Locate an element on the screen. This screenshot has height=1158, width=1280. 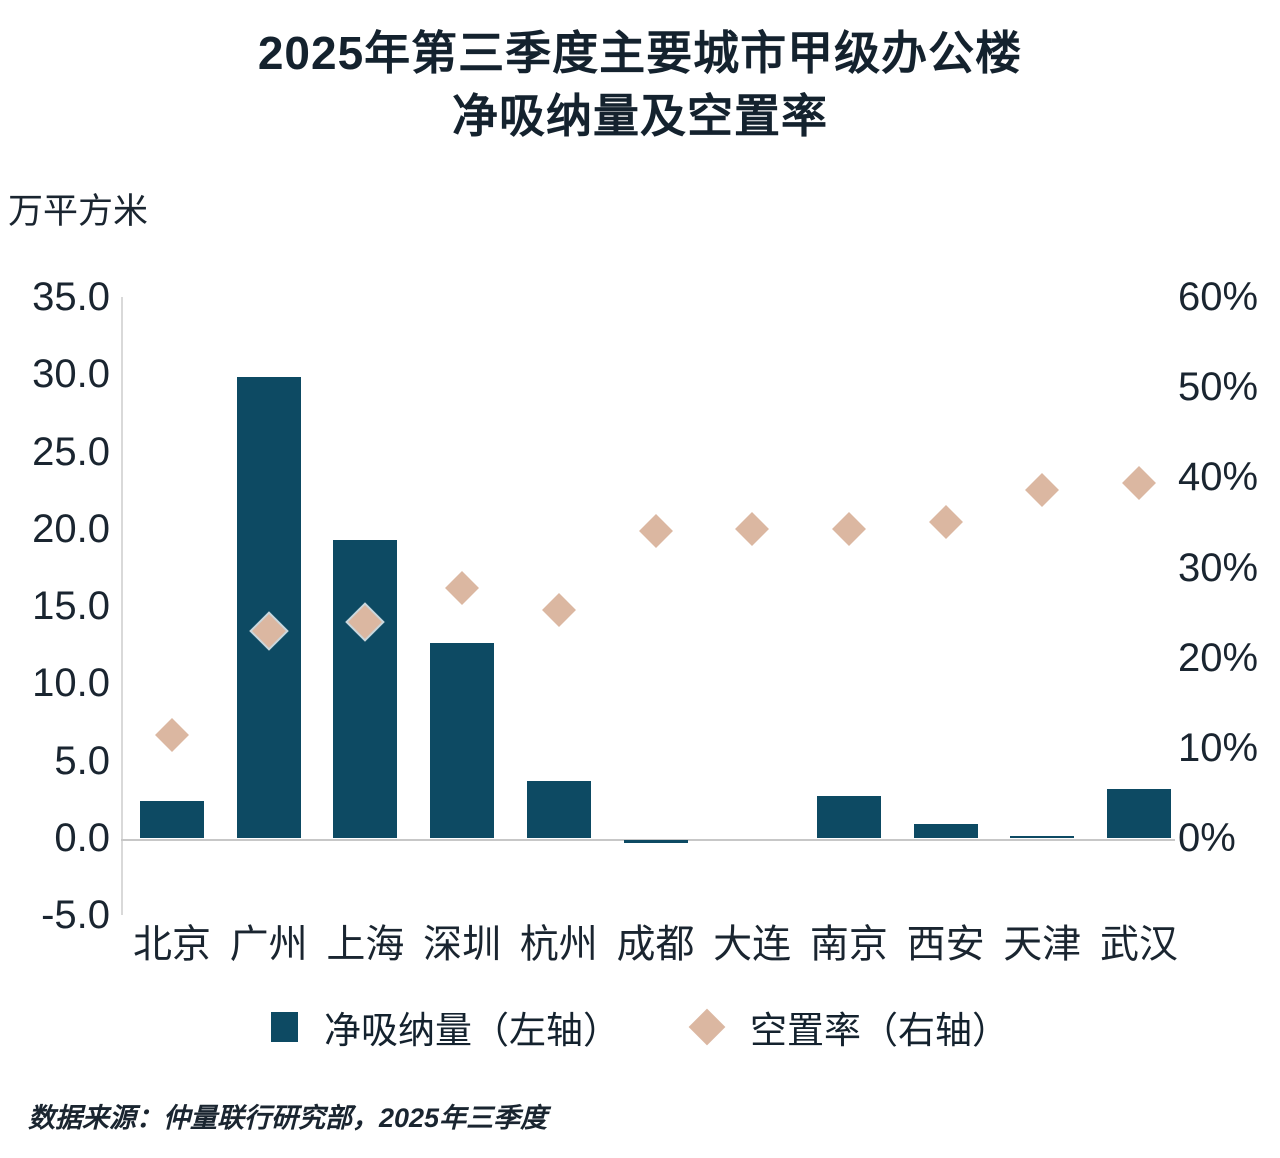
x-axis-city-label: 西安 is located at coordinates (945, 945).